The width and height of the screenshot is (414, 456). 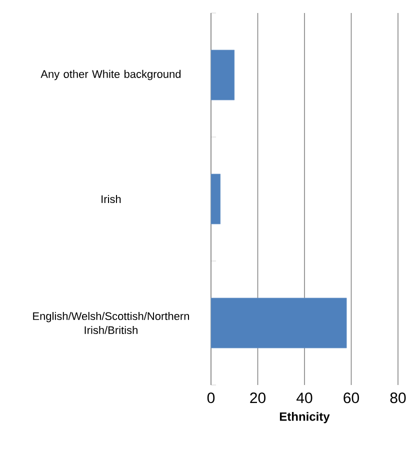 I want to click on x-tick-label: 80, so click(x=398, y=398).